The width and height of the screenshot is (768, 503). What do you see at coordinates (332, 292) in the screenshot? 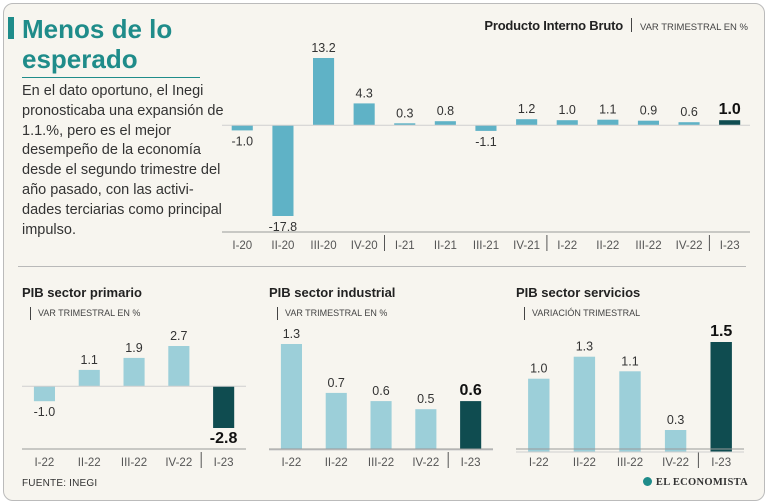
I see `industrial-panel-title: PIB sector industrial` at bounding box center [332, 292].